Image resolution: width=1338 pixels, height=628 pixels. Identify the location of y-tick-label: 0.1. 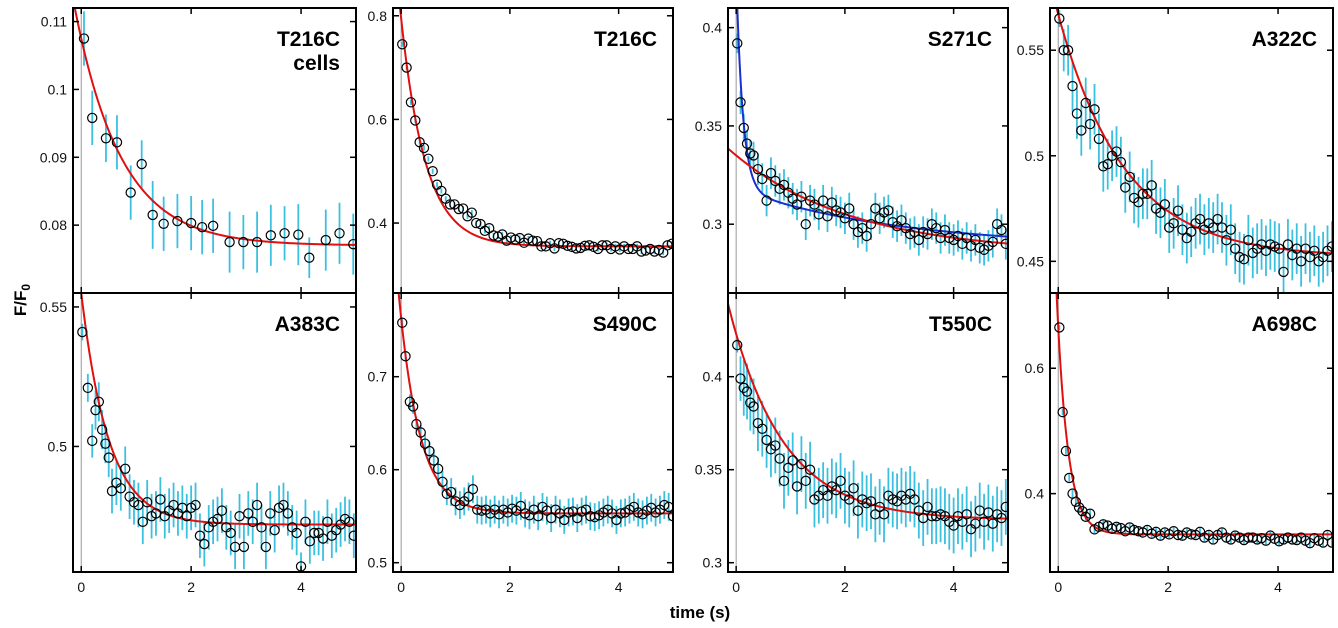
(58, 89).